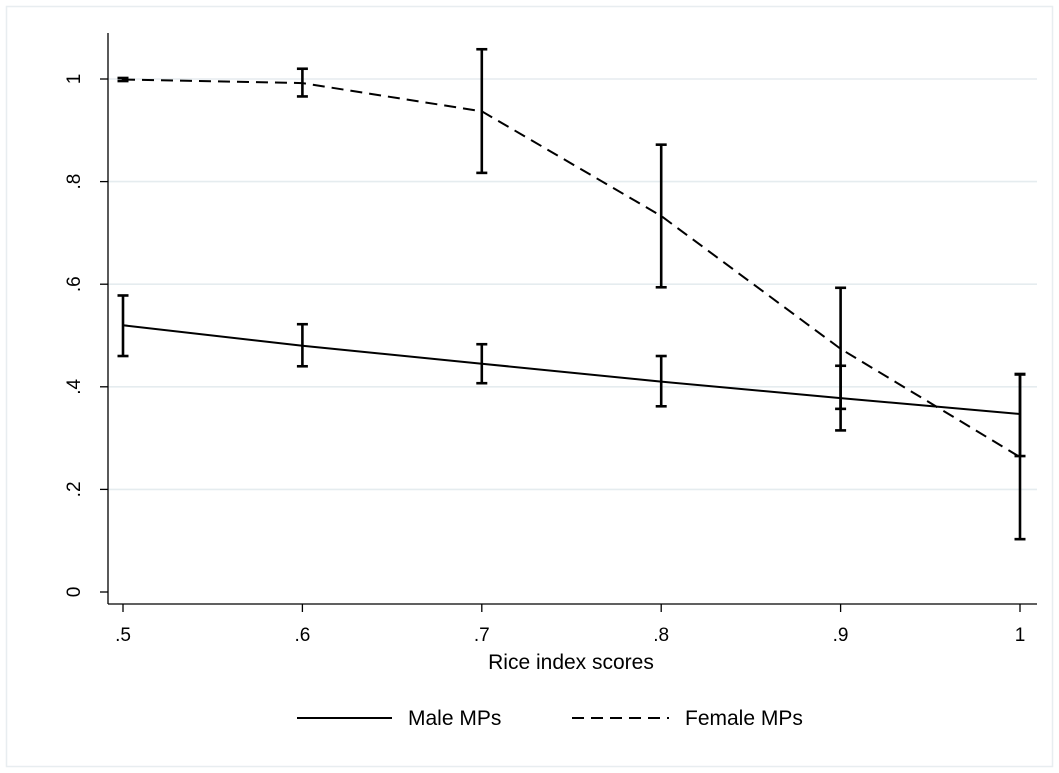 The width and height of the screenshot is (1059, 773). I want to click on x-axis-title: Rice index scores, so click(571, 662).